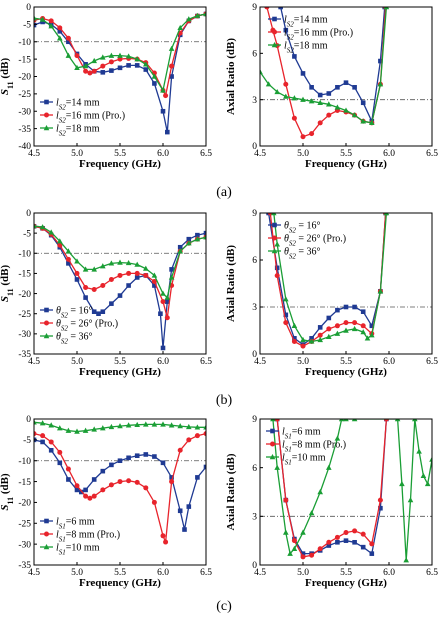 Image resolution: width=448 pixels, height=617 pixels. Describe the element at coordinates (231, 283) in the screenshot. I see `y-axis-label: Axial Ratio (dB)` at that location.